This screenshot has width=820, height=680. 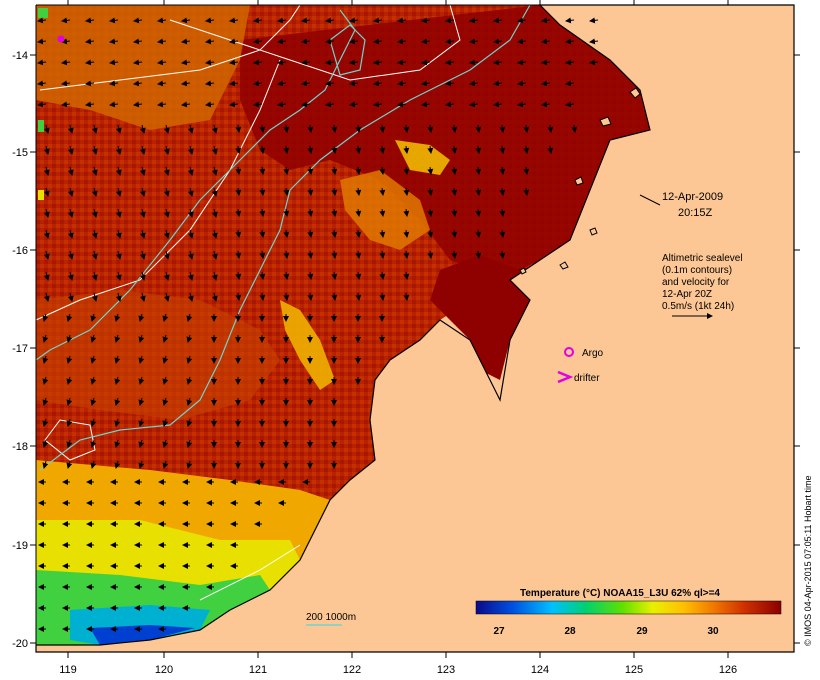 What do you see at coordinates (480, 317) in the screenshot?
I see `gulf-inlet` at bounding box center [480, 317].